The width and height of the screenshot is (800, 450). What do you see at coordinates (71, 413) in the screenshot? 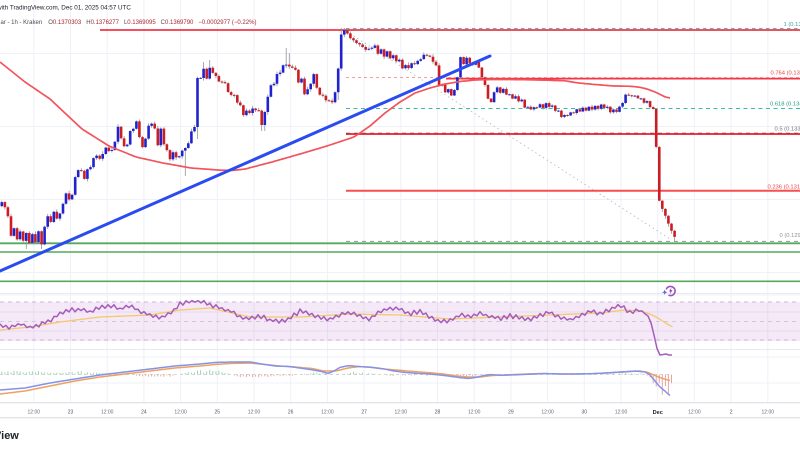
I see `svg-text: 23` at bounding box center [71, 413].